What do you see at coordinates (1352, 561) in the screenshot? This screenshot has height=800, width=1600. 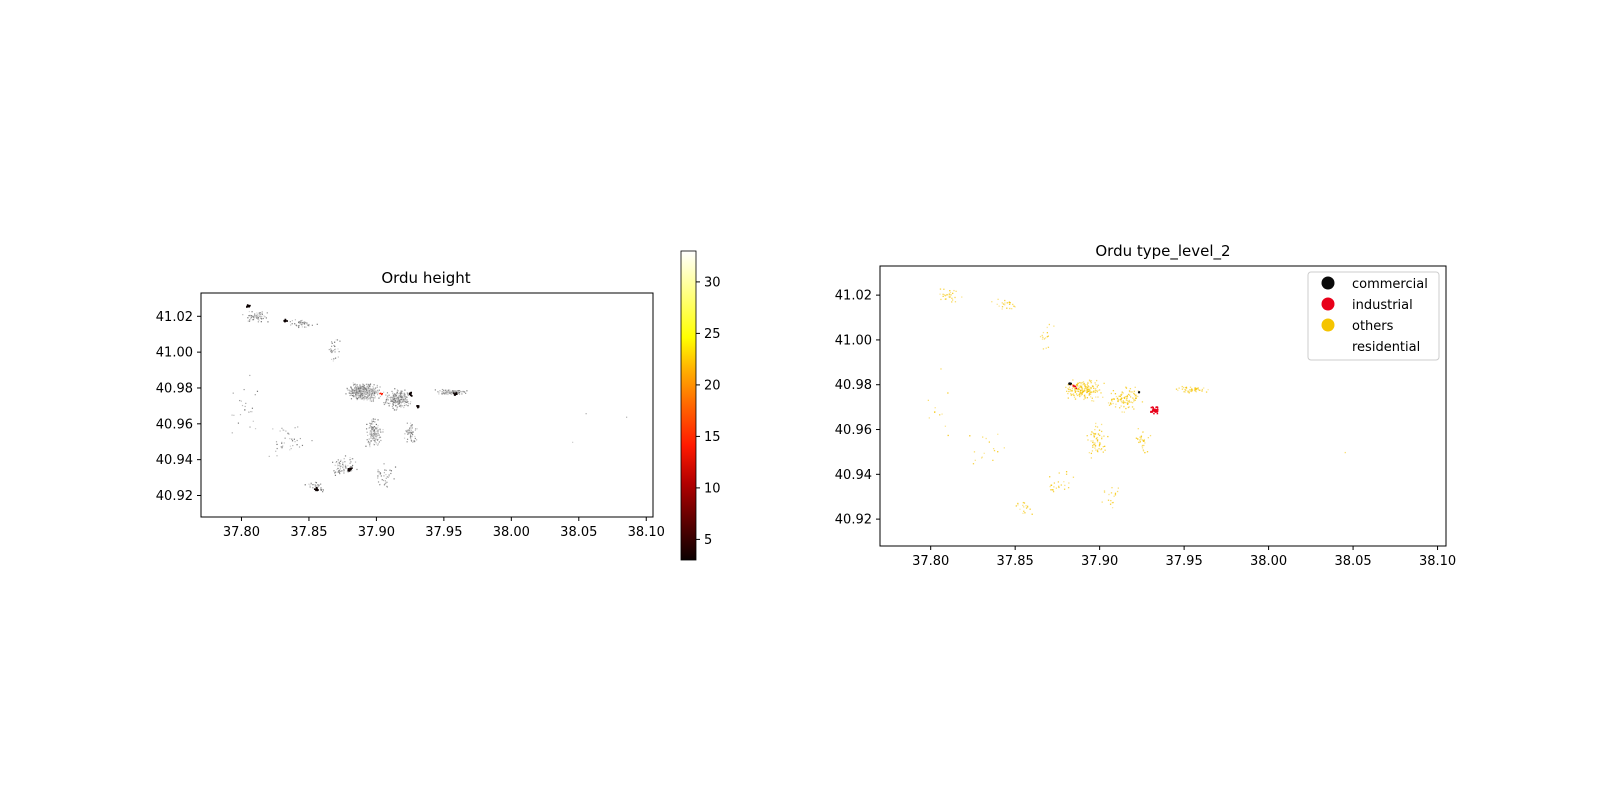 I see `x-tick-label: 38.05` at bounding box center [1352, 561].